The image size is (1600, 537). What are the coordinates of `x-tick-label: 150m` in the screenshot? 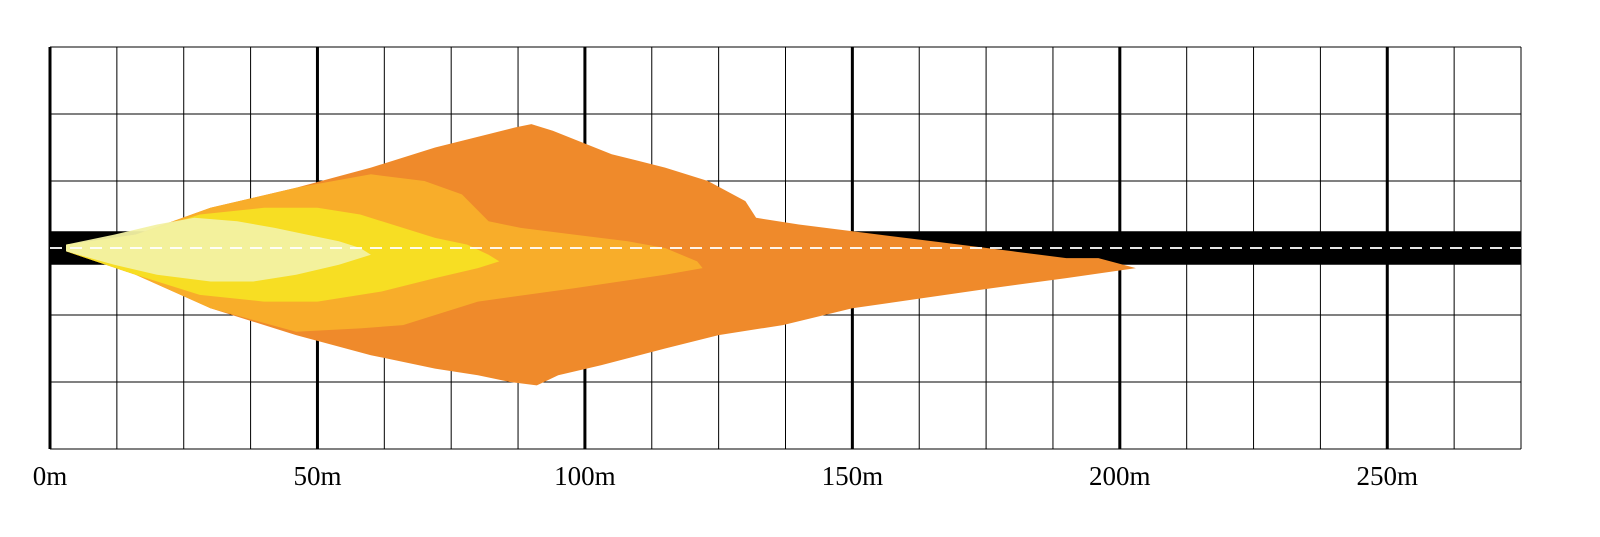 It's located at (853, 476).